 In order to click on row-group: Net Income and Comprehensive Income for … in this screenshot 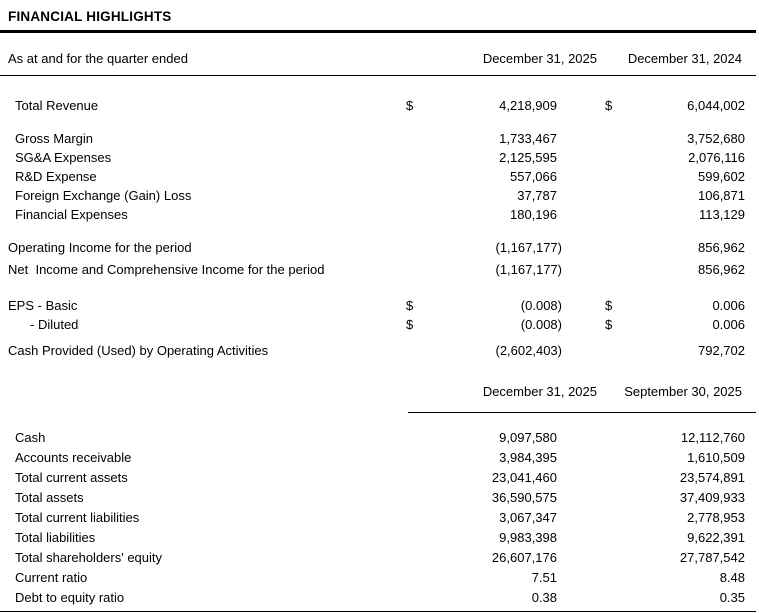, I will do `click(379, 269)`.